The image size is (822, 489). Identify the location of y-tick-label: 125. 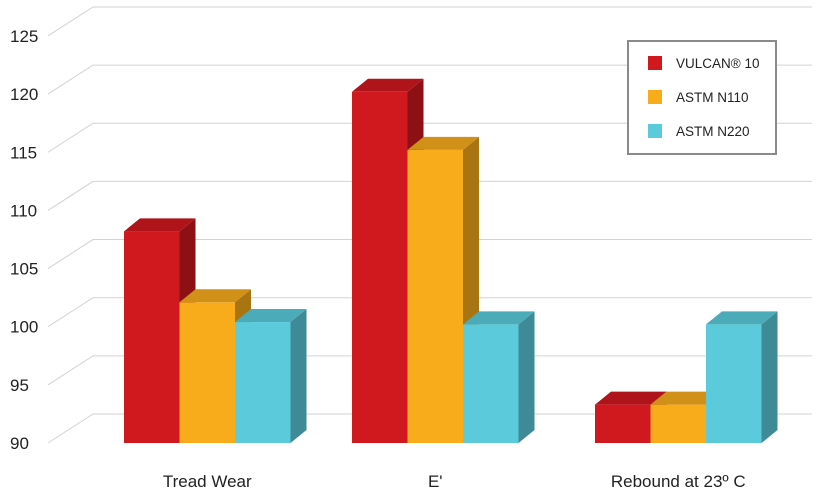
(24, 36).